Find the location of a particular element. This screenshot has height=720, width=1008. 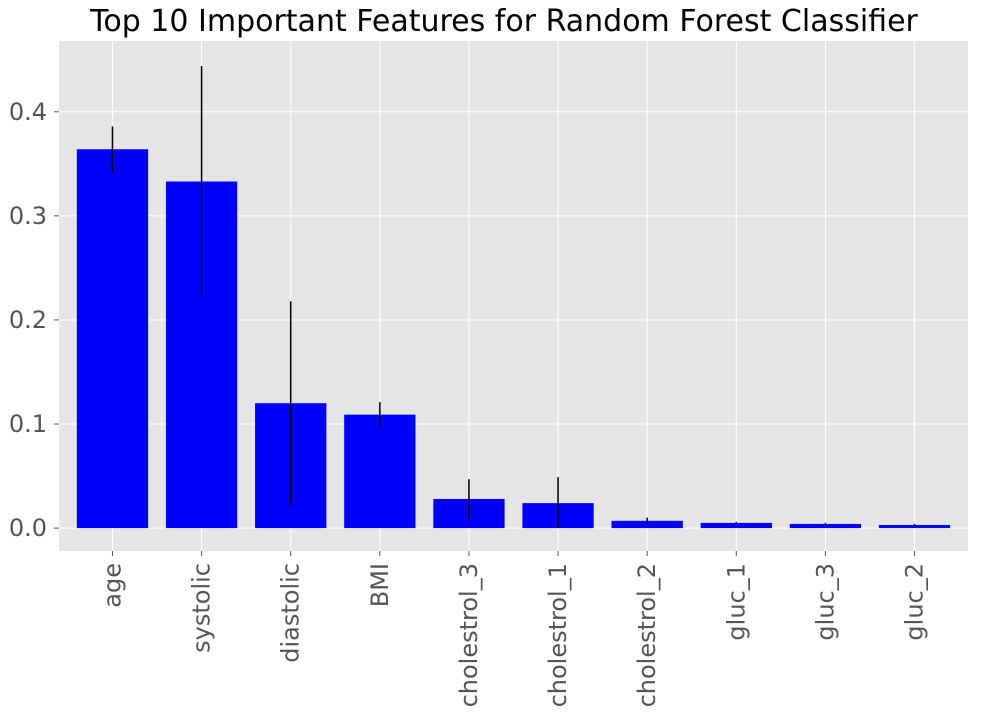

y-tick-label: 0.2 is located at coordinates (28, 320).